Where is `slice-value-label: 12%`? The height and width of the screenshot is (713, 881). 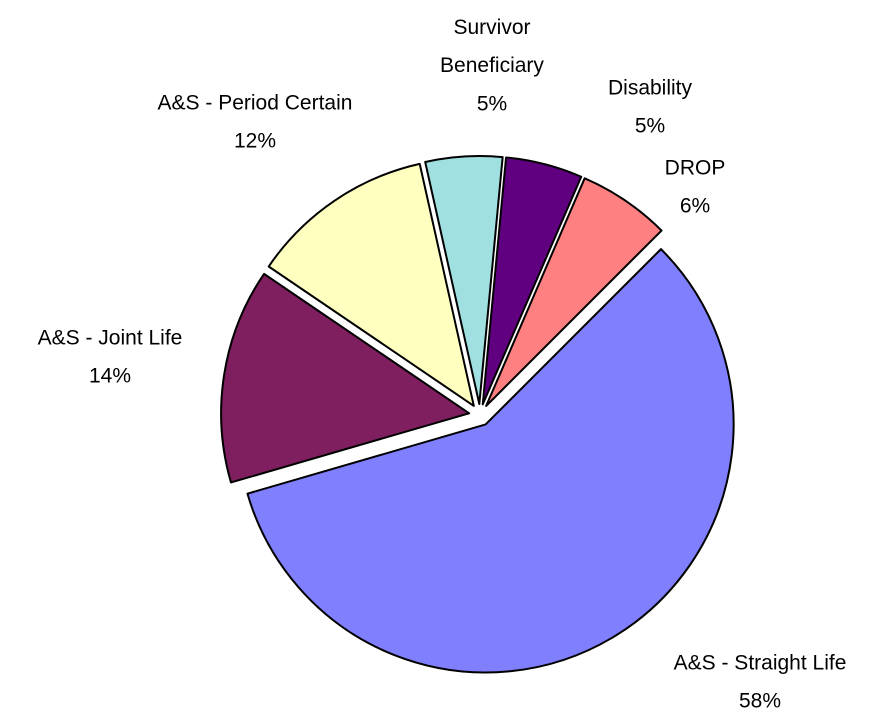 slice-value-label: 12% is located at coordinates (255, 140).